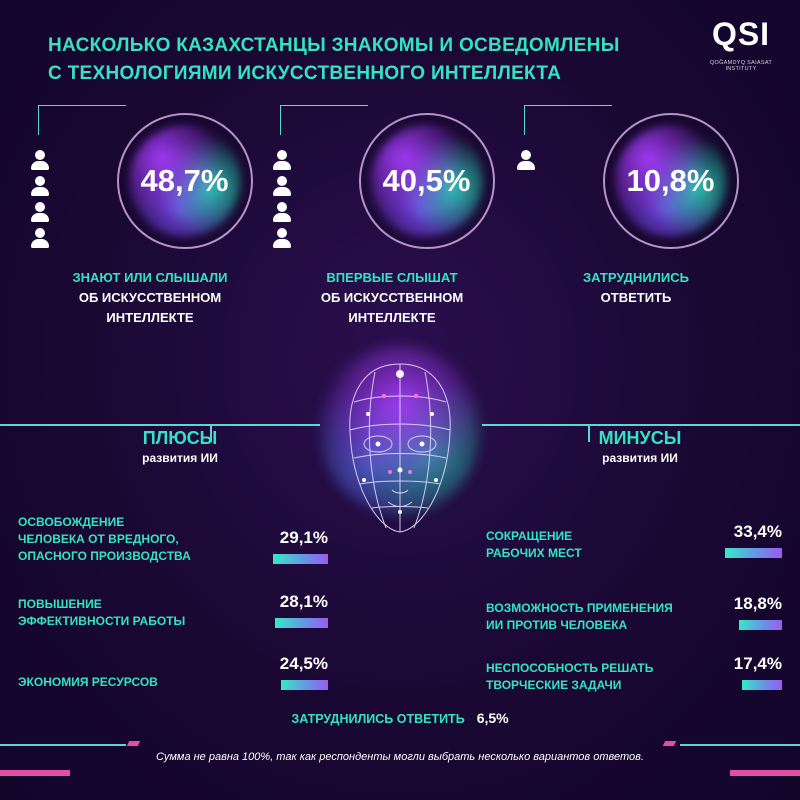 This screenshot has height=800, width=800. What do you see at coordinates (589, 433) in the screenshot?
I see `cons-divider-tick` at bounding box center [589, 433].